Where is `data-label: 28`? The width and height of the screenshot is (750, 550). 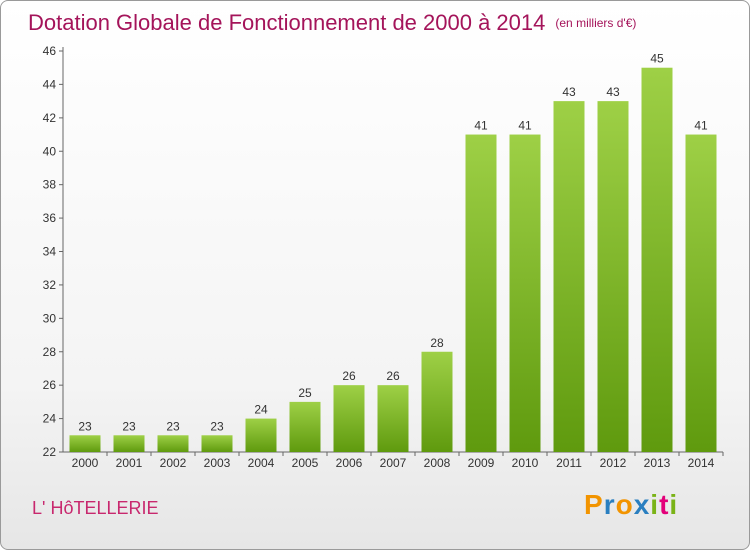
data-label: 28 is located at coordinates (437, 343).